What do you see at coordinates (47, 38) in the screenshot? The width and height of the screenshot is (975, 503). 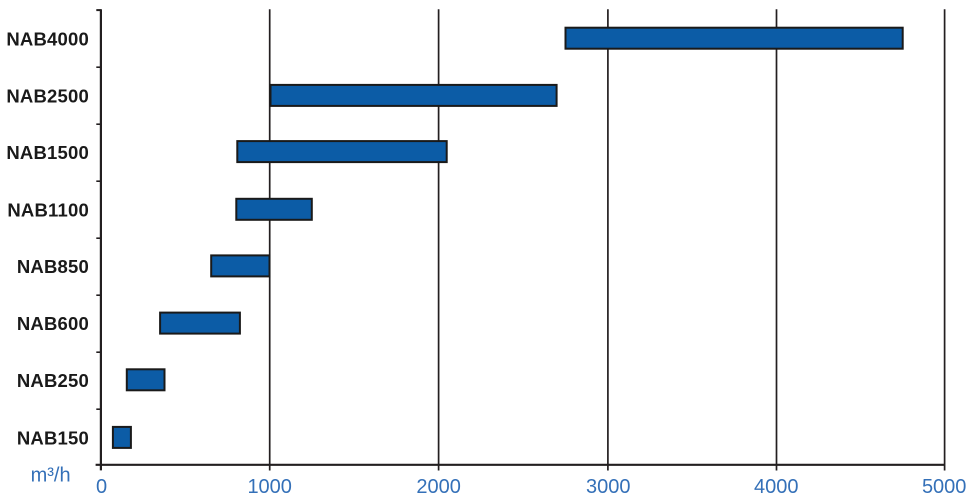 I see `svg-text: NAB4000` at bounding box center [47, 38].